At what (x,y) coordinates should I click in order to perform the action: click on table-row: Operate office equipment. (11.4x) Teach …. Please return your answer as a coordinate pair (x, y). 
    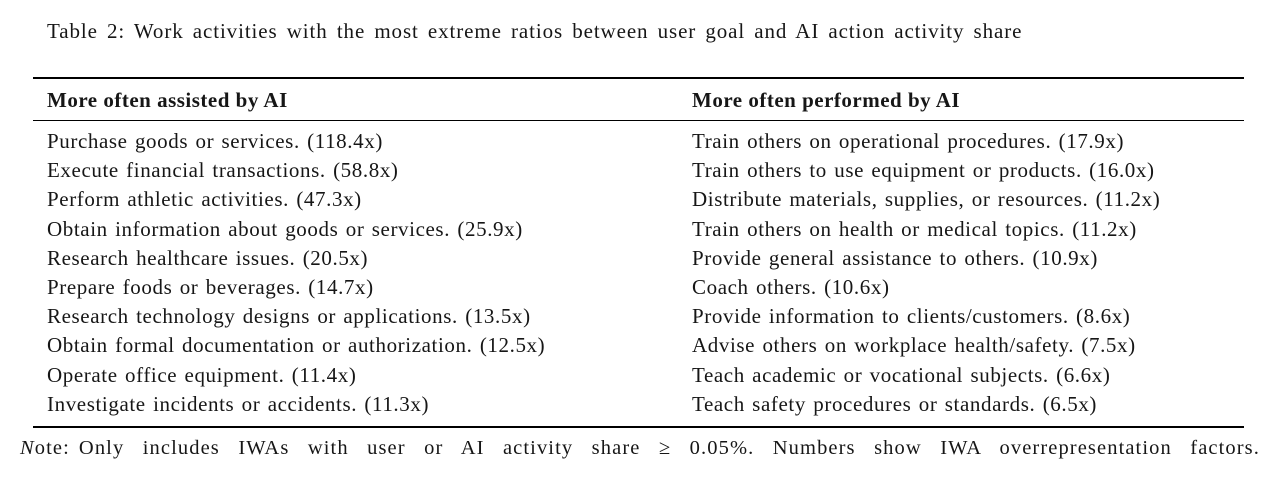
    Looking at the image, I should click on (638, 375).